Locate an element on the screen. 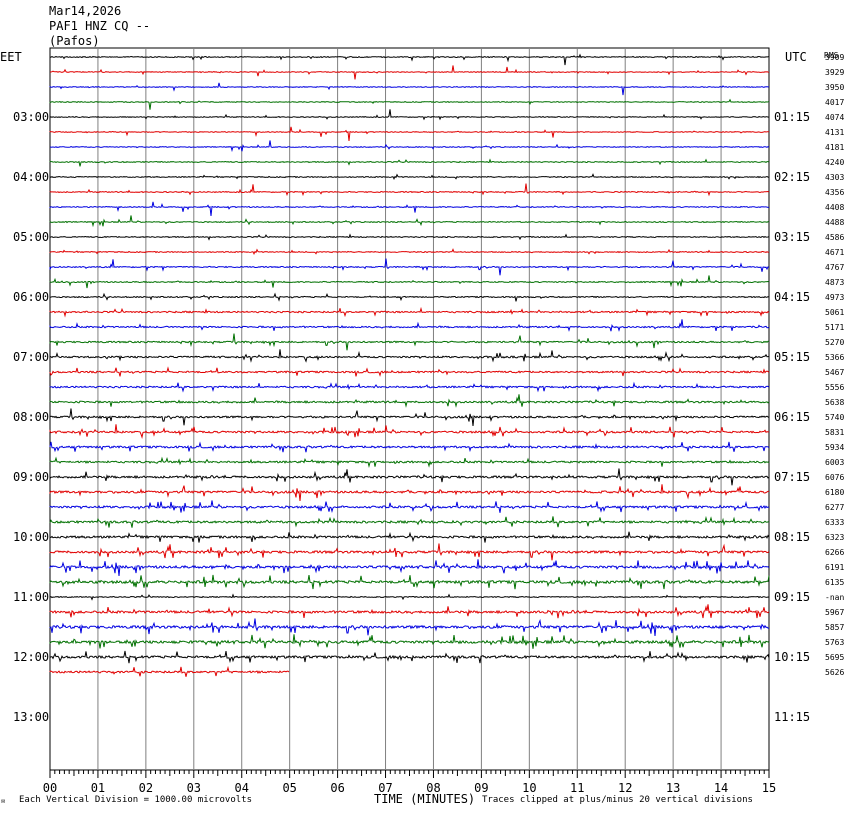 This screenshot has height=814, width=850. x-tick-label: 10 is located at coordinates (529, 788).